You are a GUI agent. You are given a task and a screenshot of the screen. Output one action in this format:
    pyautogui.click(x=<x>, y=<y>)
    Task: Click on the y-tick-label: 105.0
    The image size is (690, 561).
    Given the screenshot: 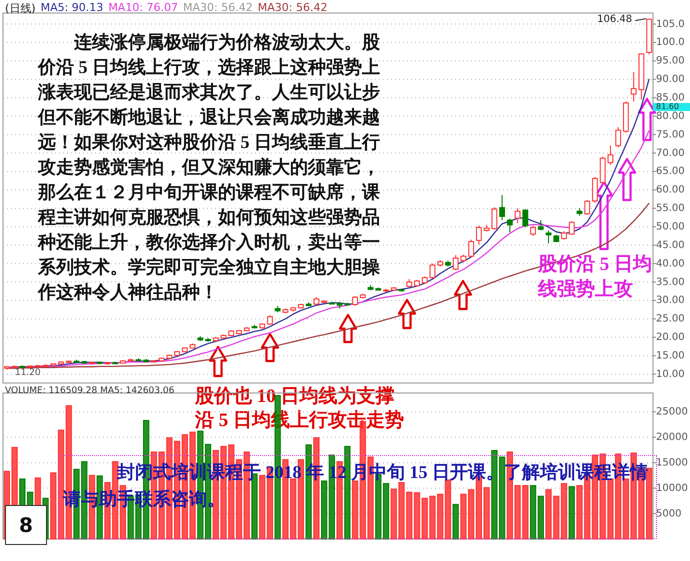 What is the action you would take?
    pyautogui.click(x=670, y=24)
    